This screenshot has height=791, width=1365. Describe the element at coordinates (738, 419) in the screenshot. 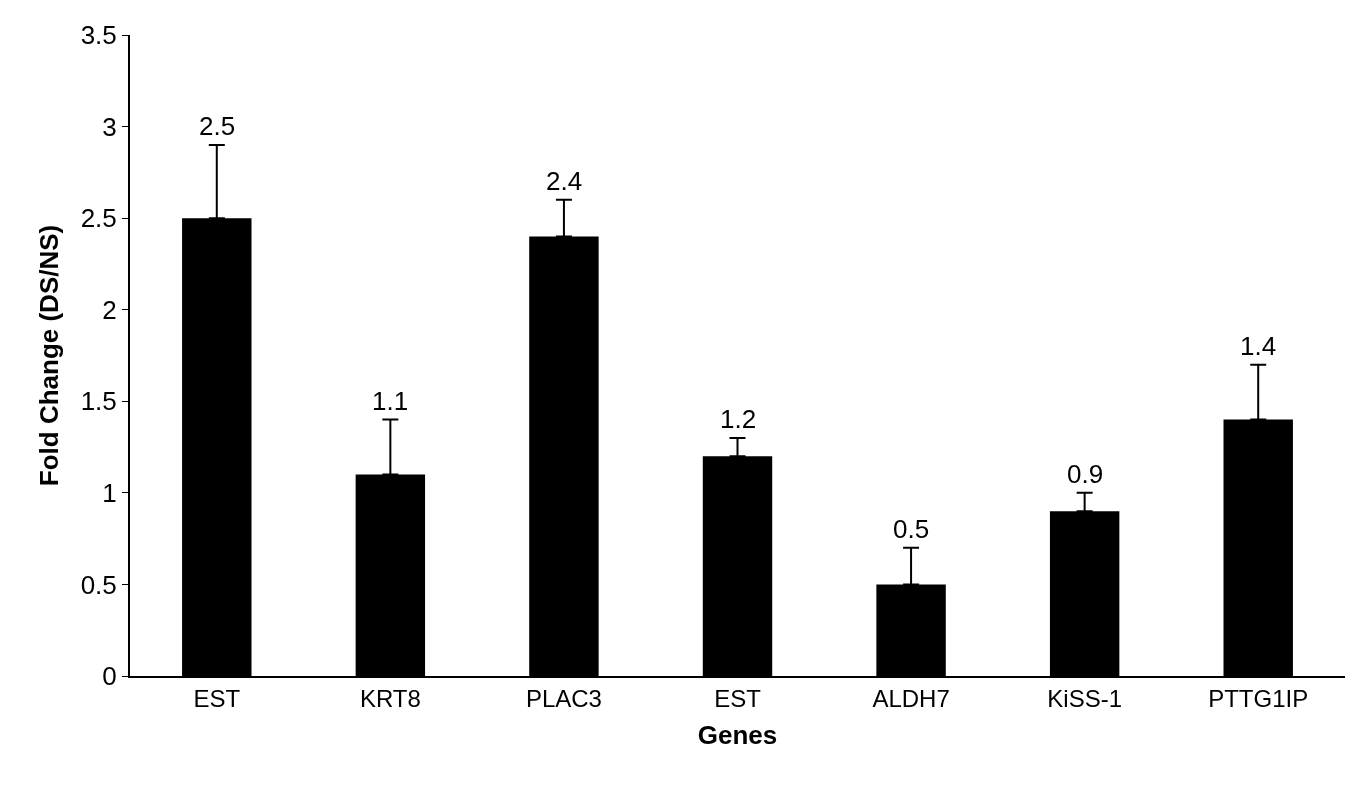

I see `data-label: 1.2` at that location.